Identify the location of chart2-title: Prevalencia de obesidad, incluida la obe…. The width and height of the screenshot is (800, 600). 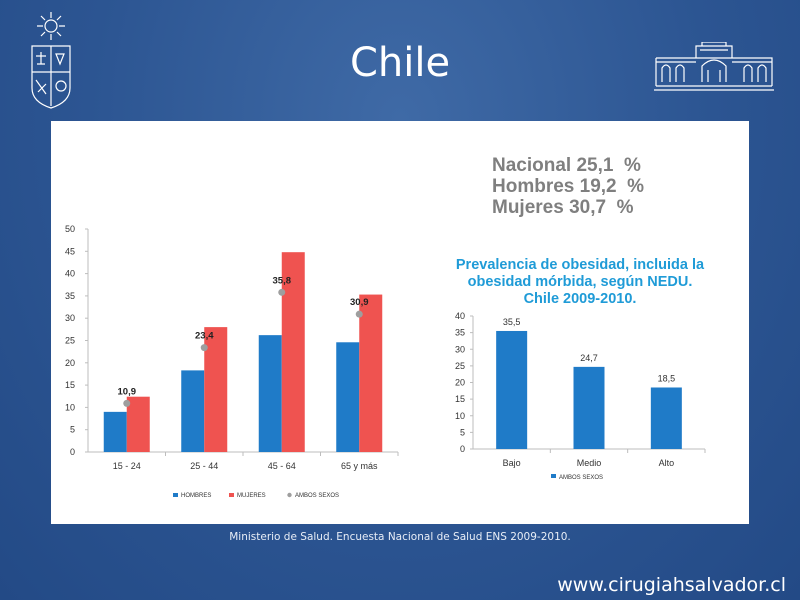
(580, 282).